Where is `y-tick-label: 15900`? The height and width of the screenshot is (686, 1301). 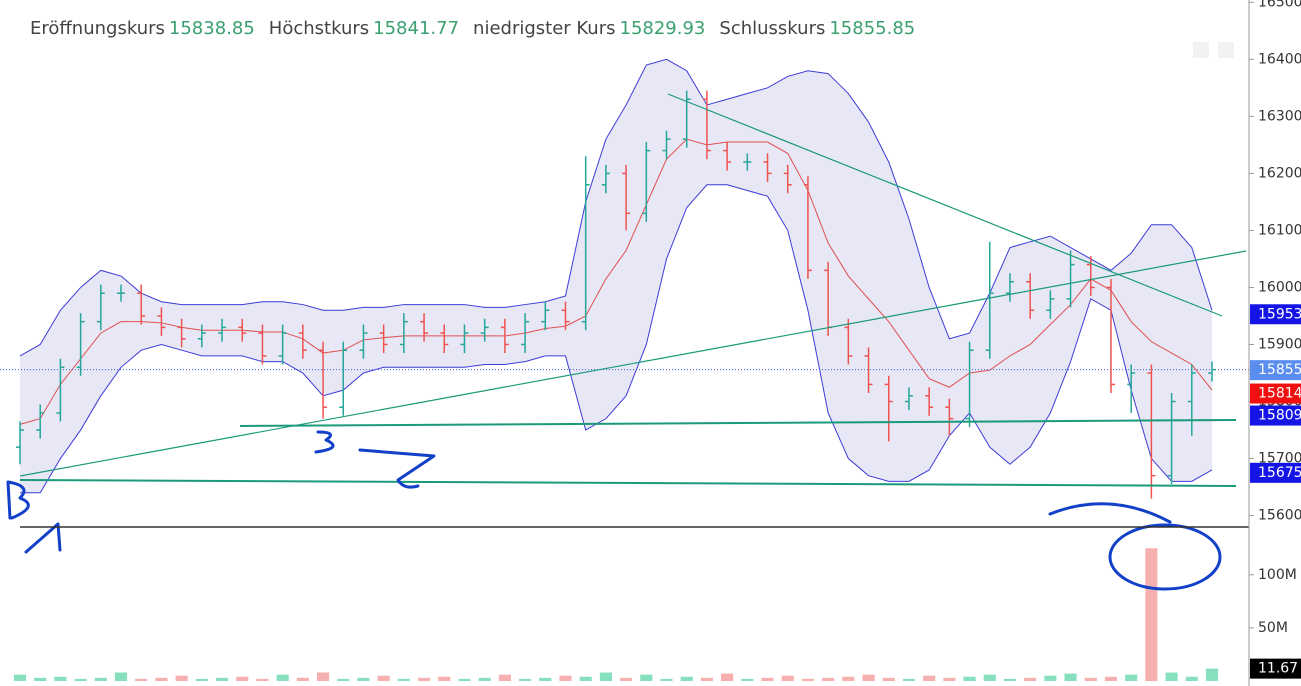
y-tick-label: 15900 is located at coordinates (1279, 344).